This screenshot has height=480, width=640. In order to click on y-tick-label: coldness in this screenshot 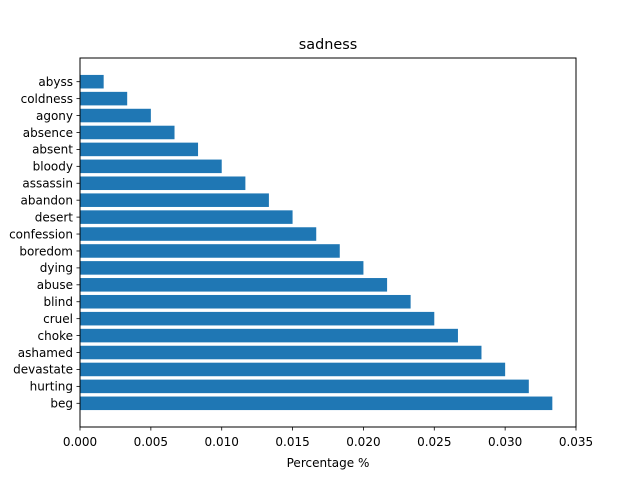, I will do `click(47, 99)`.